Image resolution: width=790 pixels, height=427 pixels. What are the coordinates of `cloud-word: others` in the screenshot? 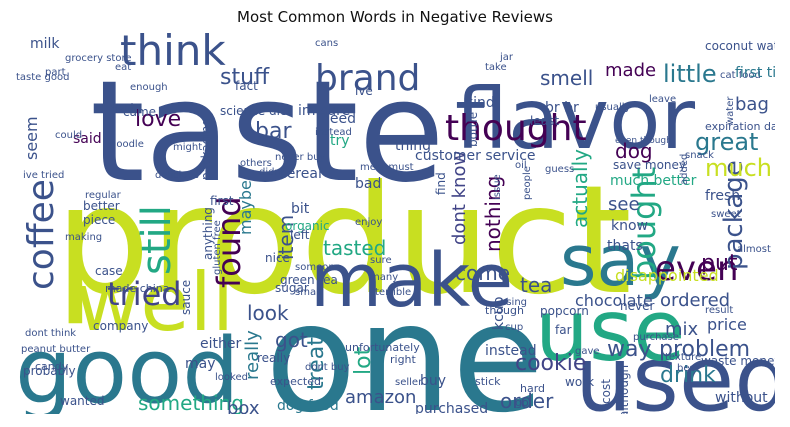 It's located at (256, 163).